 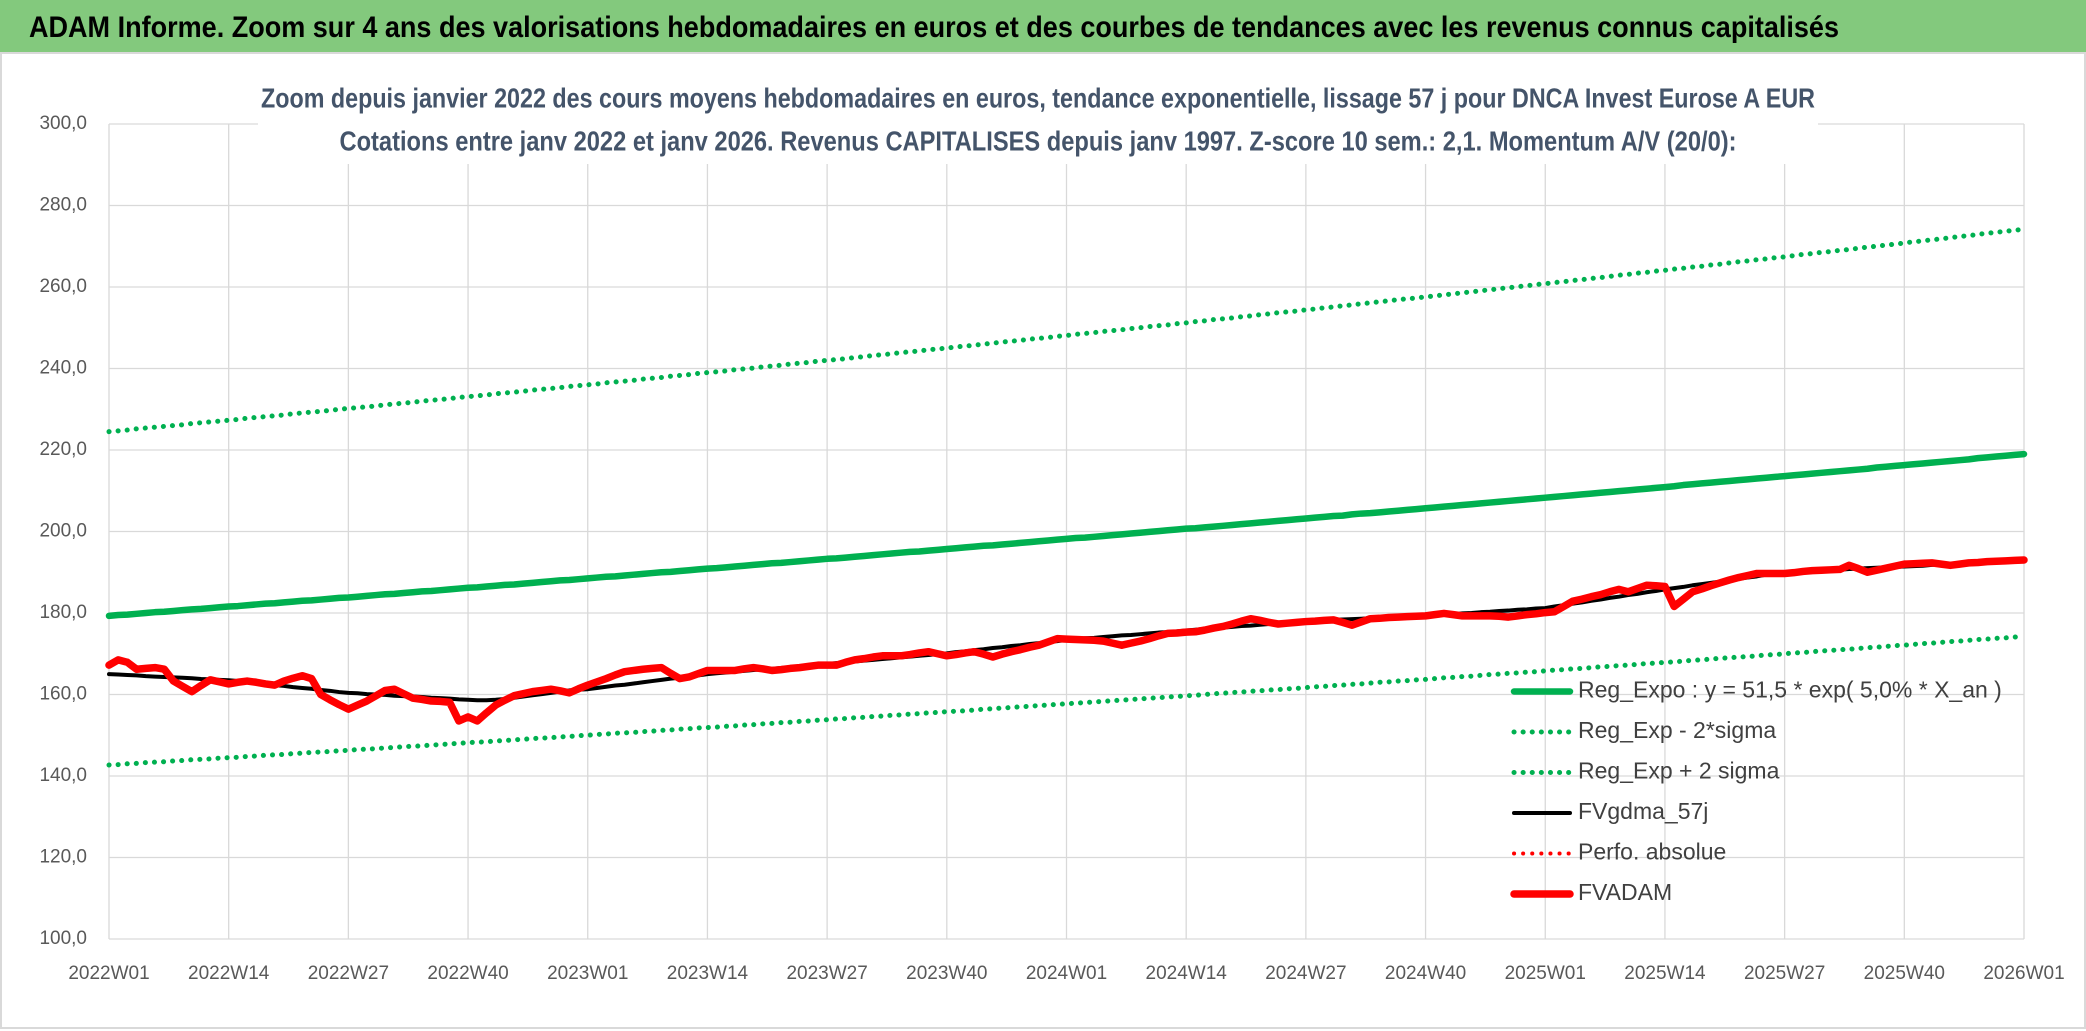 I want to click on legend-label: Perfo. absolue, so click(x=1652, y=852).